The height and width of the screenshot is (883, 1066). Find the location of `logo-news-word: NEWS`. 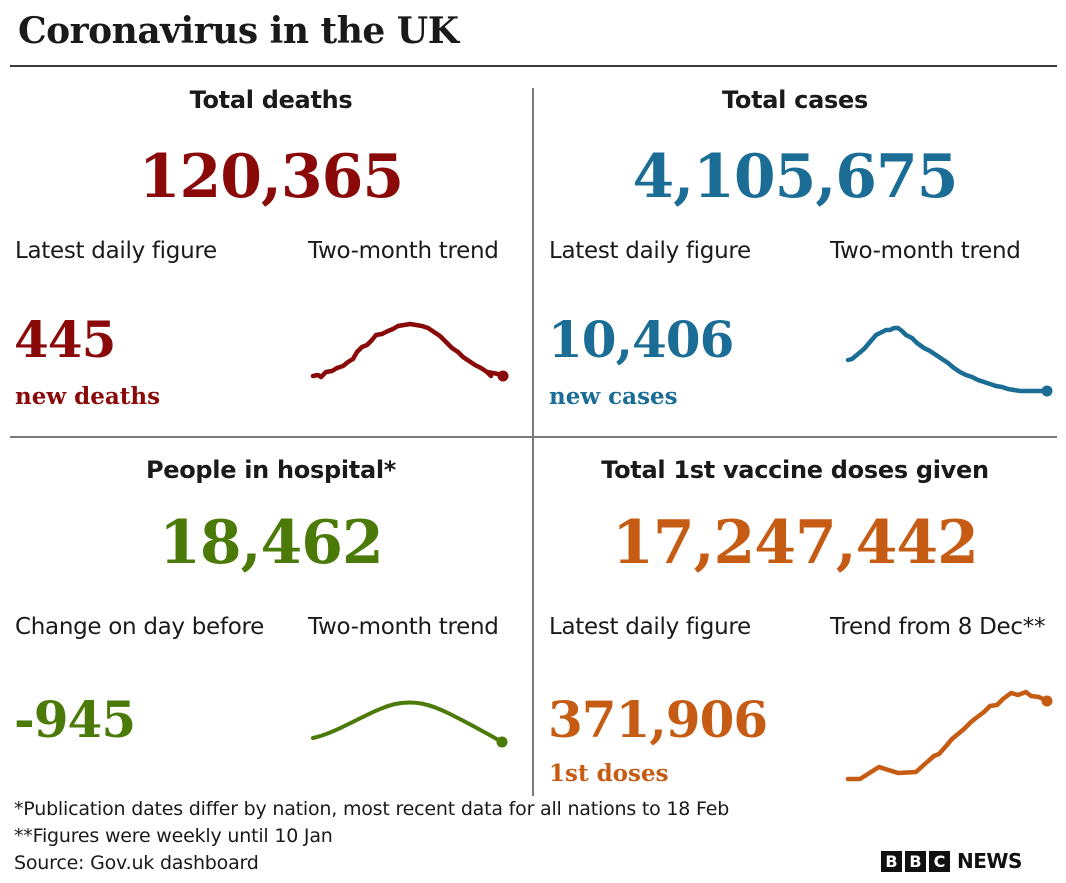

logo-news-word: NEWS is located at coordinates (989, 861).